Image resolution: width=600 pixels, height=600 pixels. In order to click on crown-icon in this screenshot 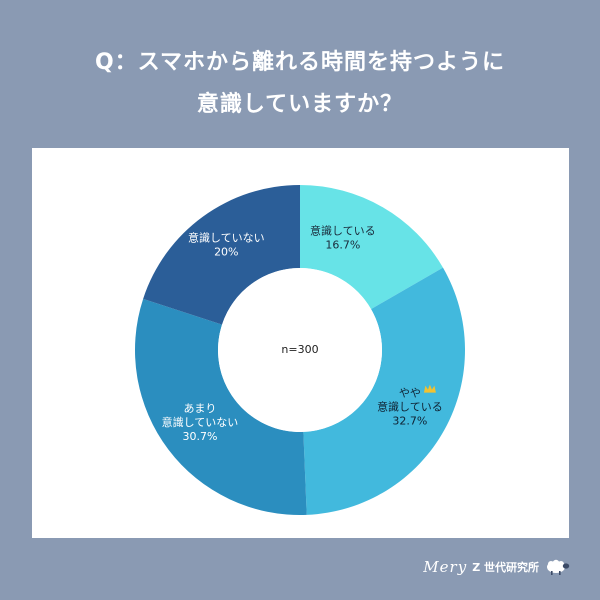, I will do `click(429, 388)`.